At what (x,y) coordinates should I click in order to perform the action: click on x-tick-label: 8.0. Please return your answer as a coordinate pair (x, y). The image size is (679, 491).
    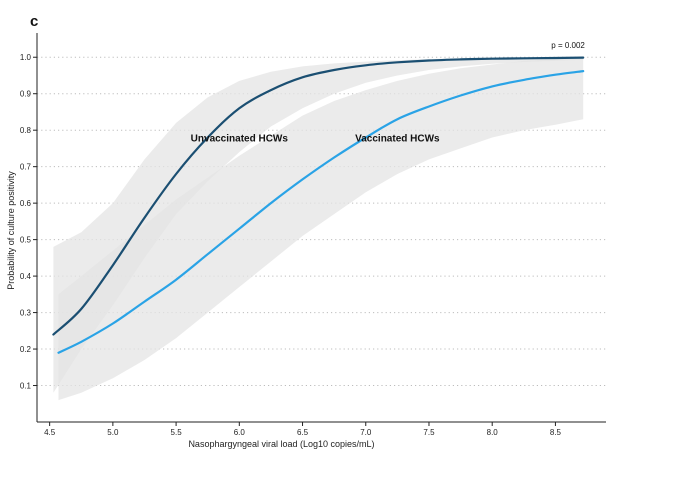
    Looking at the image, I should click on (493, 432).